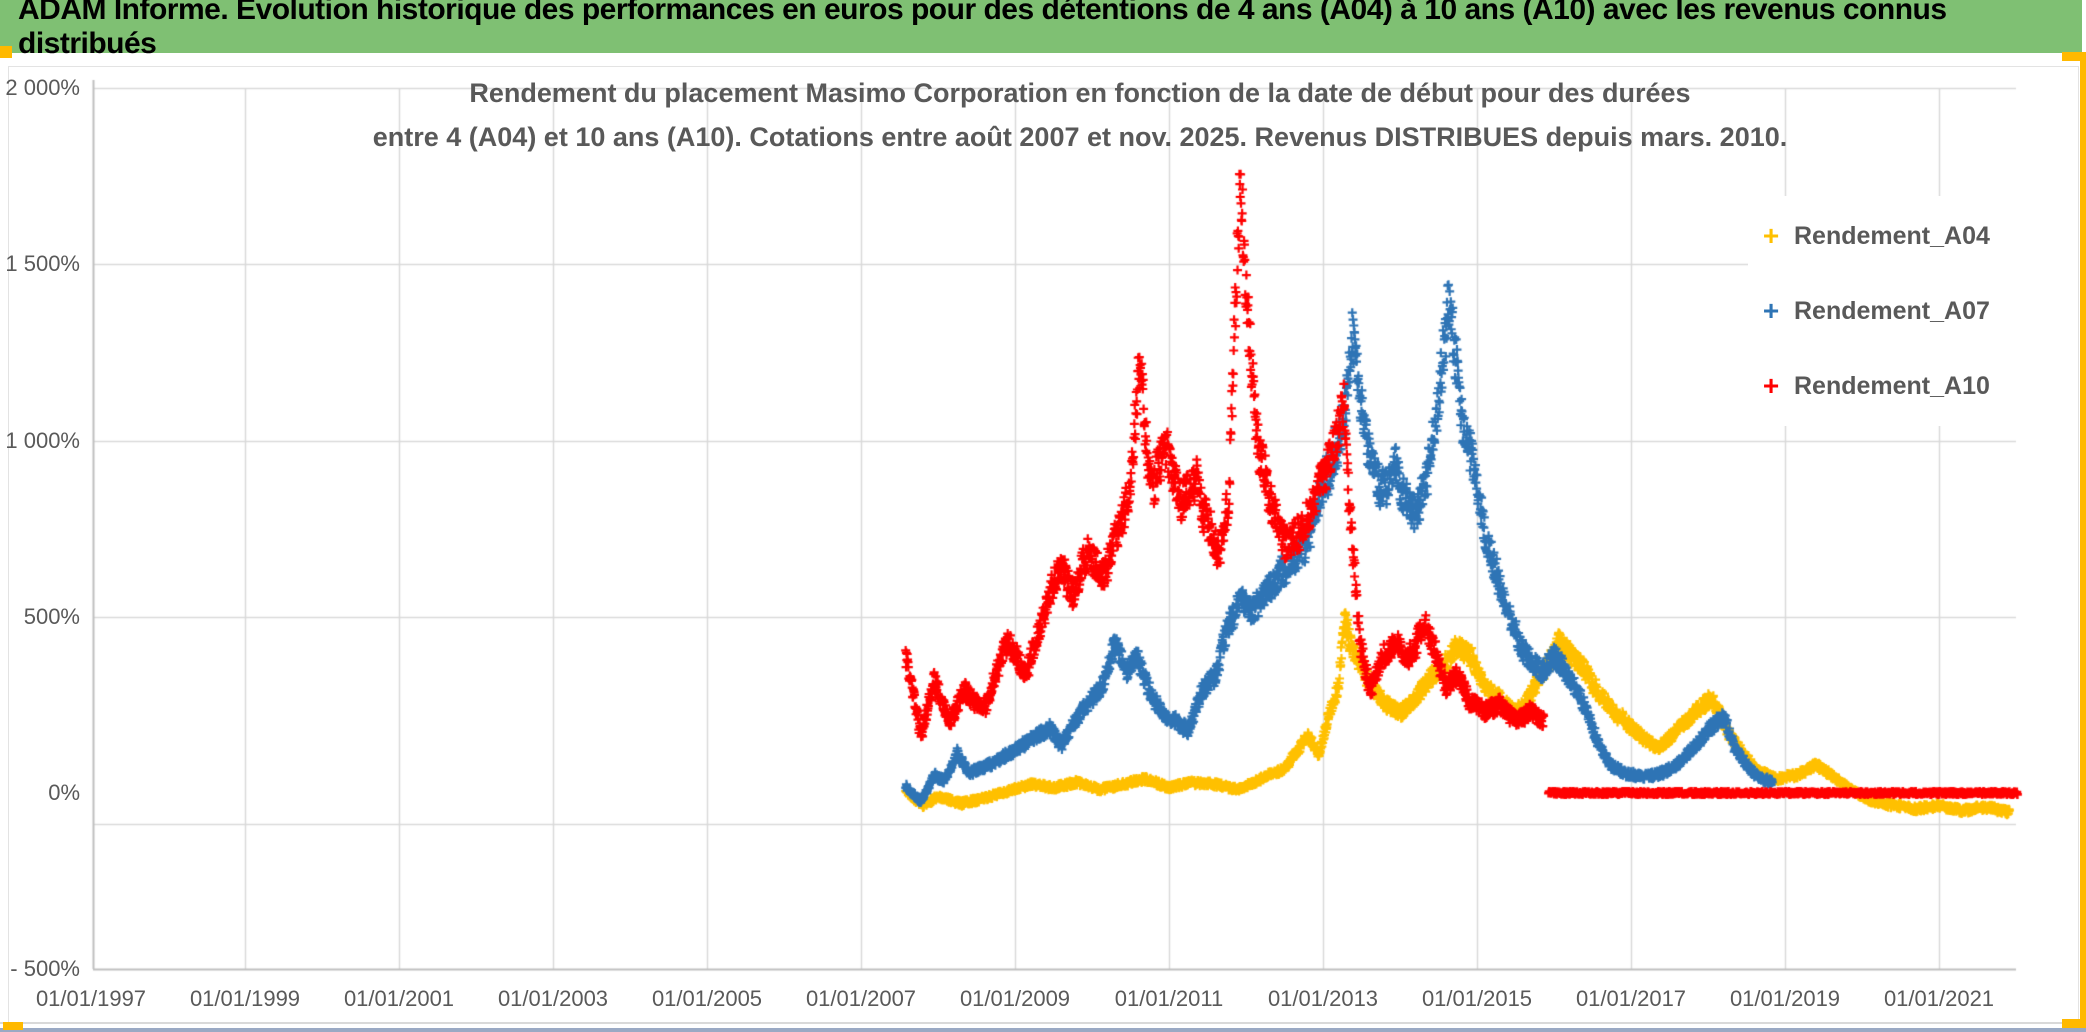 The image size is (2086, 1032). I want to click on x-axis-tick-label: 01/01/1999, so click(245, 998).